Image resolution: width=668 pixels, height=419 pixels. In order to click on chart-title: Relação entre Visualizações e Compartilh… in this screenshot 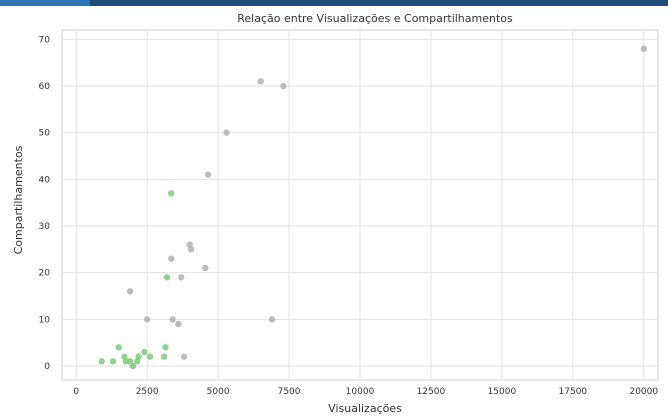, I will do `click(375, 18)`.